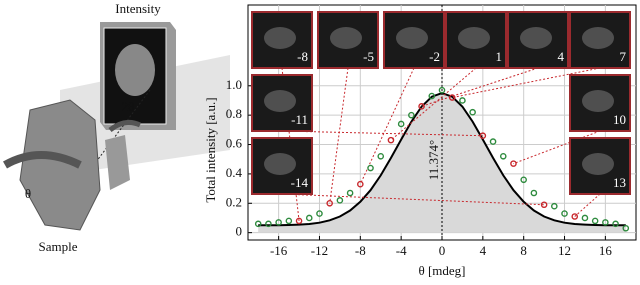 This screenshot has height=285, width=640. What do you see at coordinates (128, 106) in the screenshot?
I see `two-theta-label: 2θ` at bounding box center [128, 106].